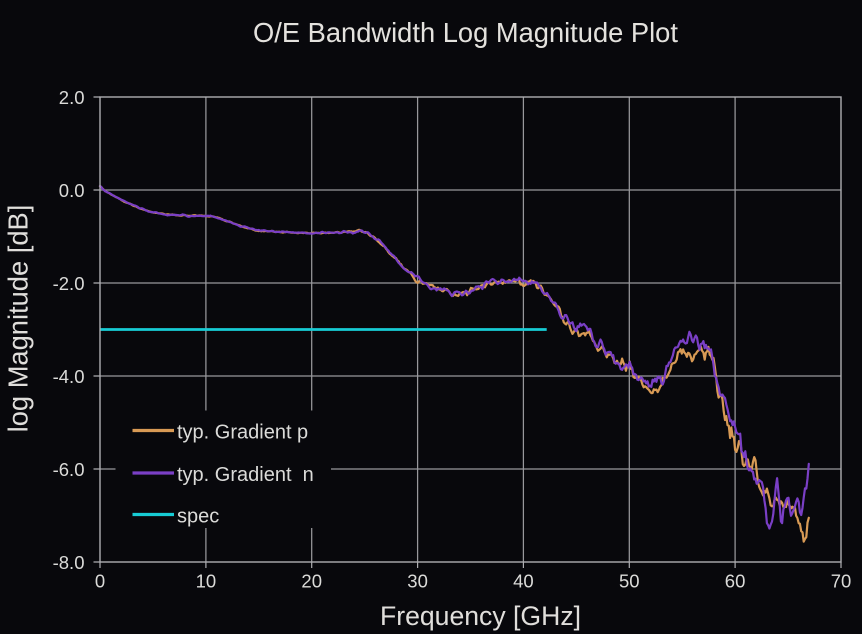  Describe the element at coordinates (480, 616) in the screenshot. I see `svg-text: Frequency [GHz]` at that location.